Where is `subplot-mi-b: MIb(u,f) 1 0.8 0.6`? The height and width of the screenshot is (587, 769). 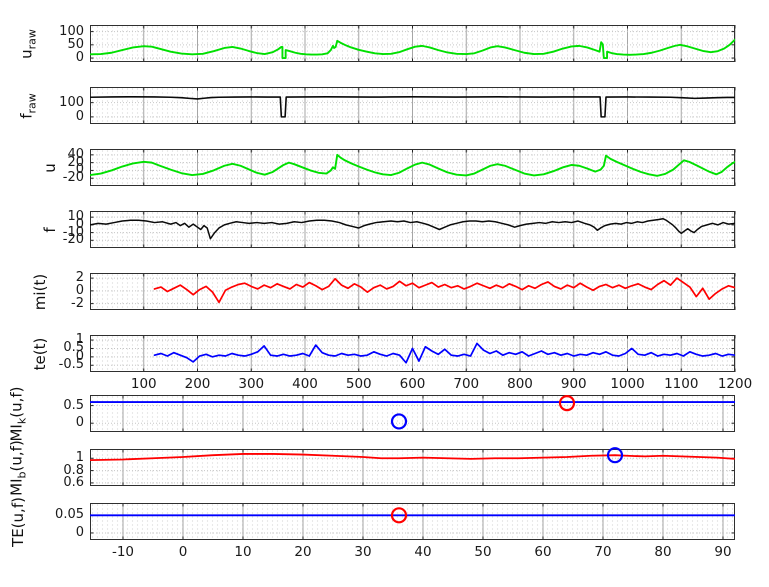
subplot-mi-b: MIb(u,f) 1 0.8 0.6 is located at coordinates (384, 467).